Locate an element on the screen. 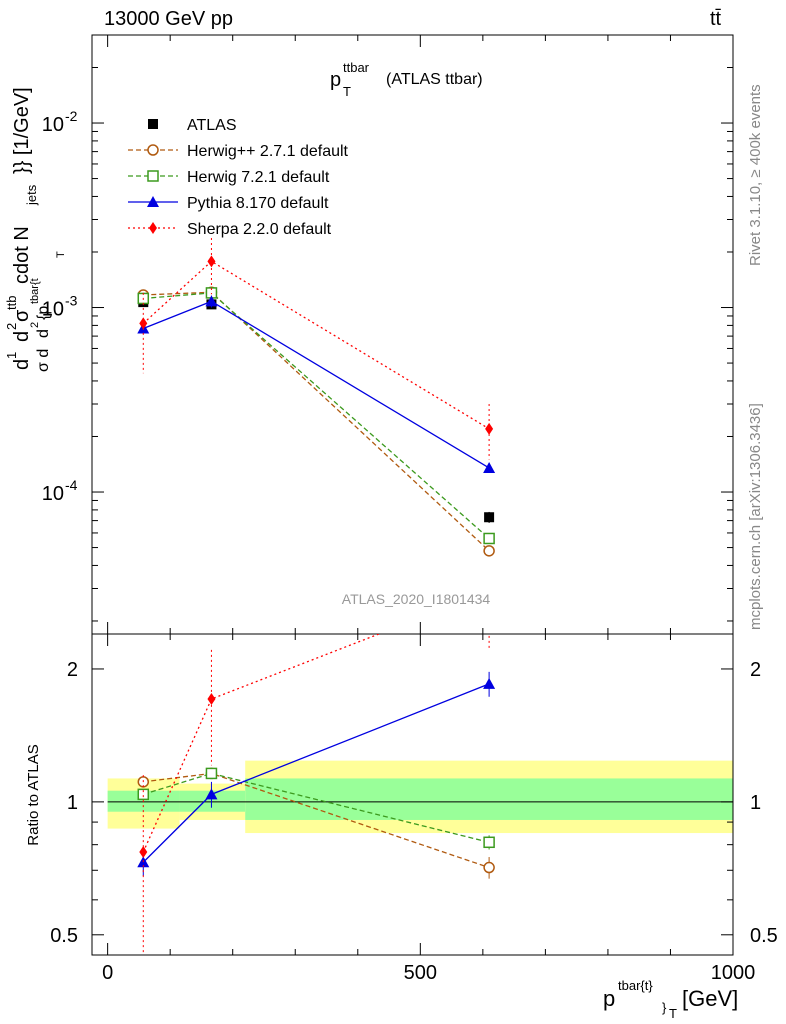 The image size is (786, 1024). y-label-den2-sup: 2 is located at coordinates (35, 325).